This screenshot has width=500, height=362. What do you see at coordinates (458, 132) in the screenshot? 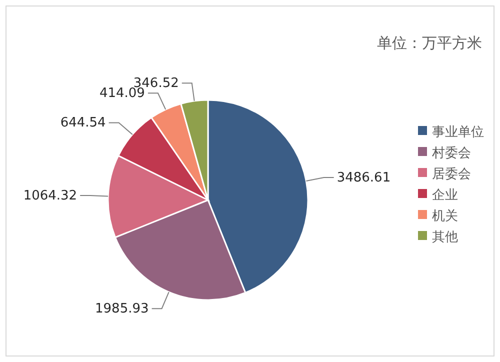
I see `legend-label: 事业单位` at bounding box center [458, 132].